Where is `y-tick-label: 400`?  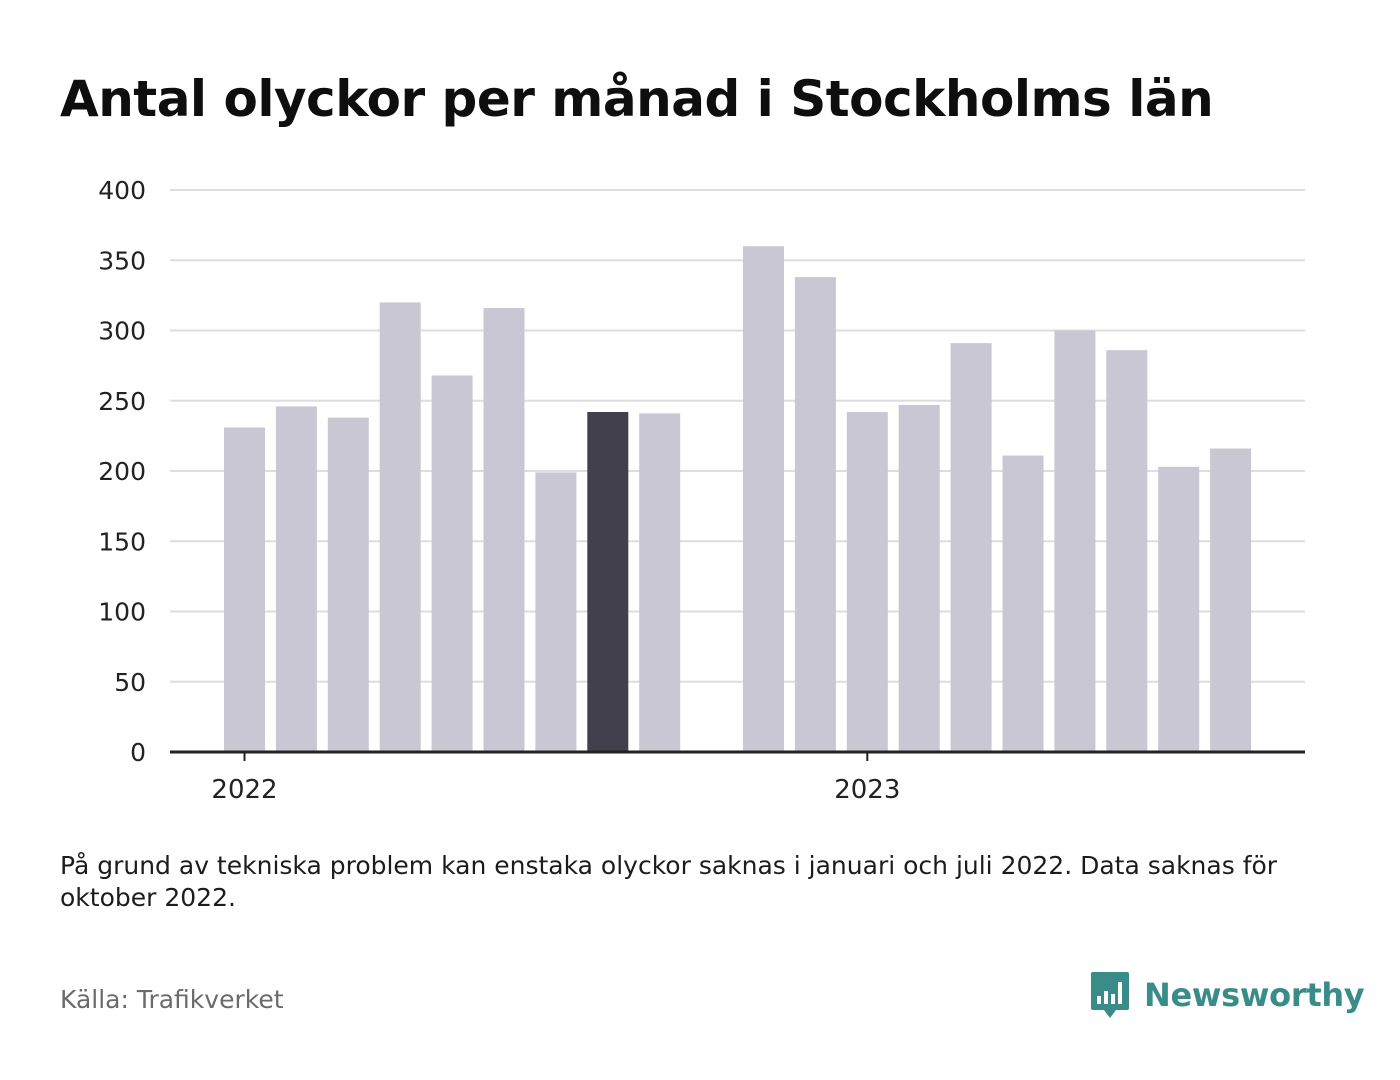 y-tick-label: 400 is located at coordinates (122, 190).